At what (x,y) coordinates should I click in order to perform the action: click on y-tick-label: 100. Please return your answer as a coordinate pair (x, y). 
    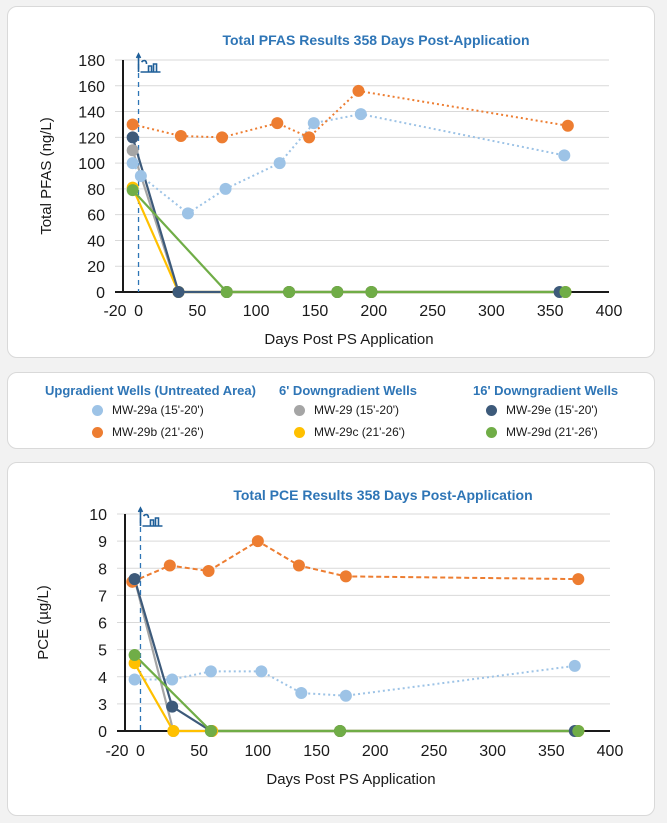
    Looking at the image, I should click on (91, 164).